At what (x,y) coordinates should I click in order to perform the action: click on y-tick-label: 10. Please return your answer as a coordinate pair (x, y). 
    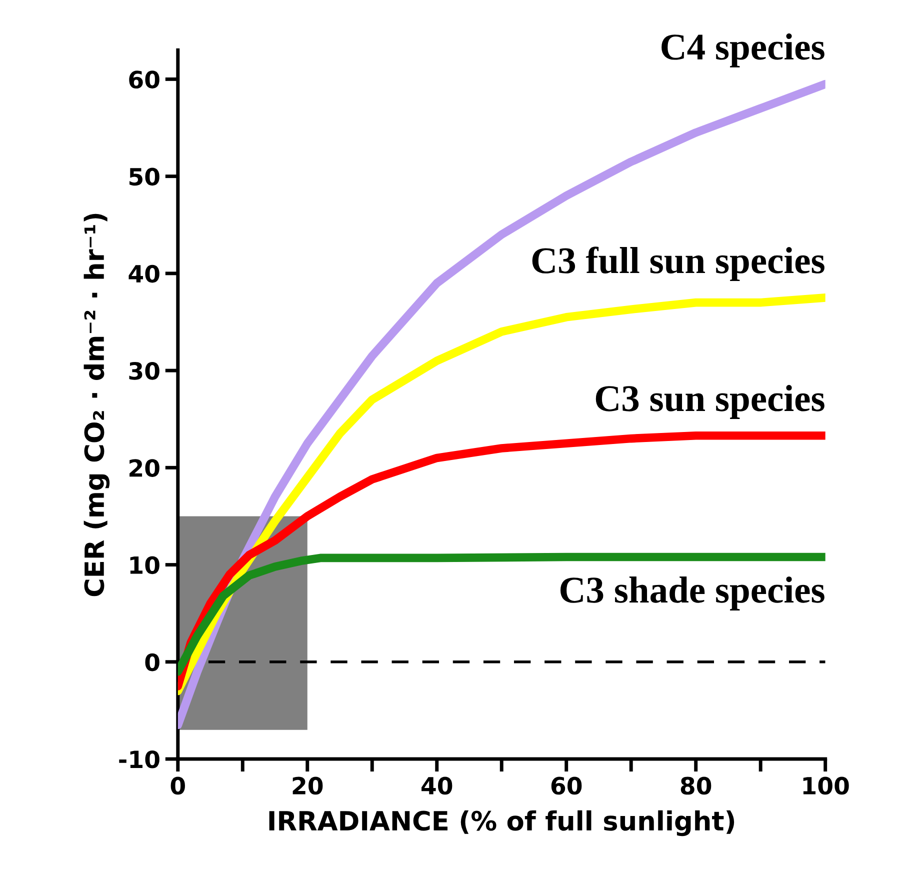
    Looking at the image, I should click on (145, 565).